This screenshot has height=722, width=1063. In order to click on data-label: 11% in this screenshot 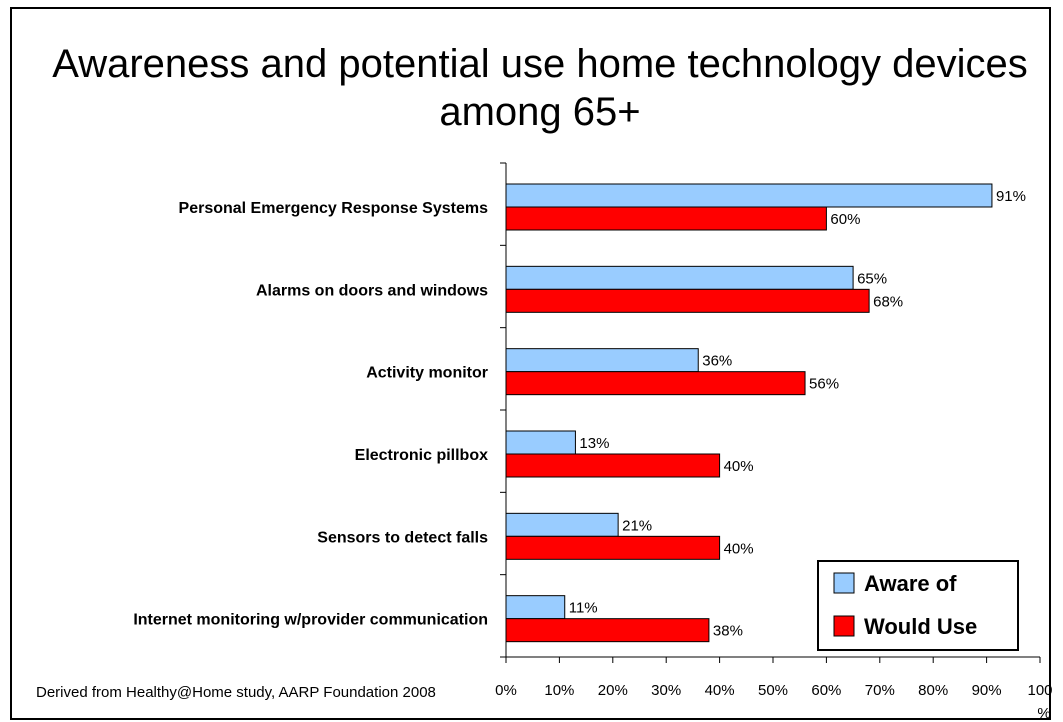, I will do `click(583, 608)`.